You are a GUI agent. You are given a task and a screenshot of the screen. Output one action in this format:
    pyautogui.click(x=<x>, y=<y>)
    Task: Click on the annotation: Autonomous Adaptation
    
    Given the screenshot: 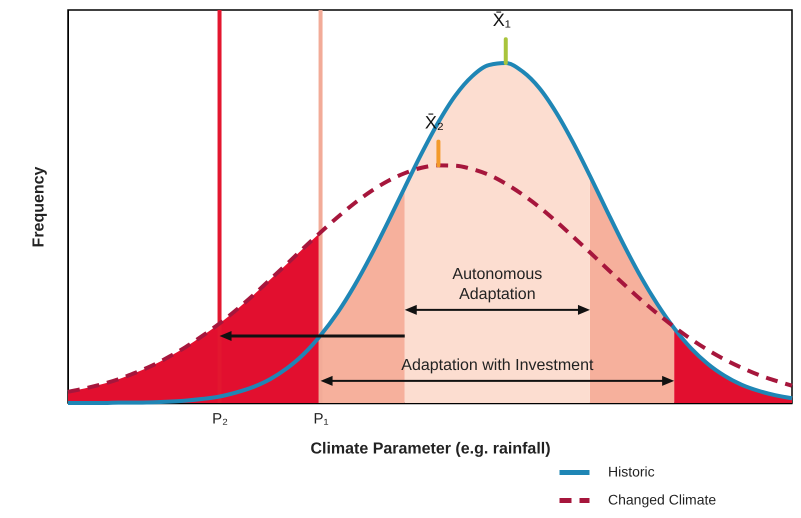 What is the action you would take?
    pyautogui.click(x=497, y=284)
    